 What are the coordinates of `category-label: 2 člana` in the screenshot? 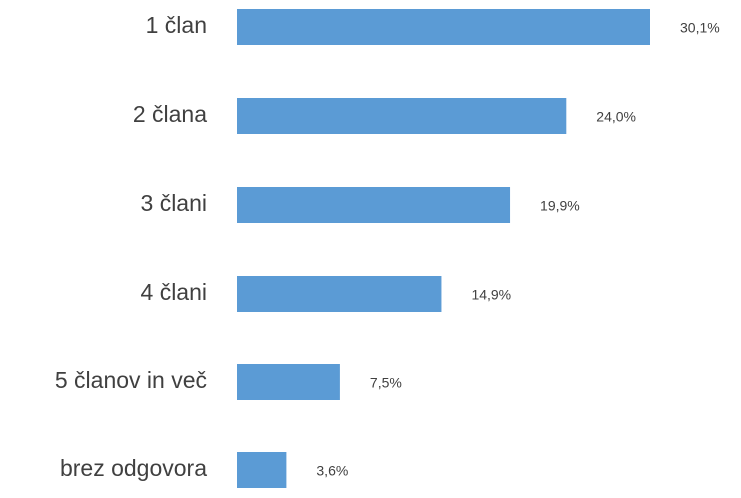 It's located at (170, 114).